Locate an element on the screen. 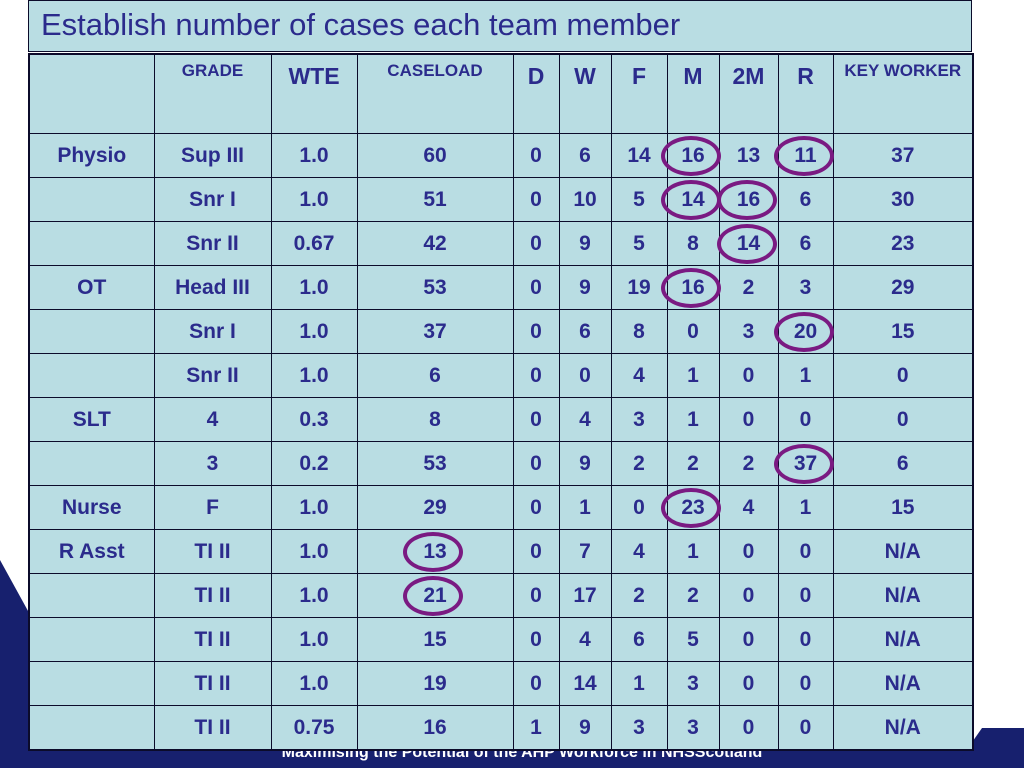 The width and height of the screenshot is (1024, 768). cell-w: 4 is located at coordinates (585, 639).